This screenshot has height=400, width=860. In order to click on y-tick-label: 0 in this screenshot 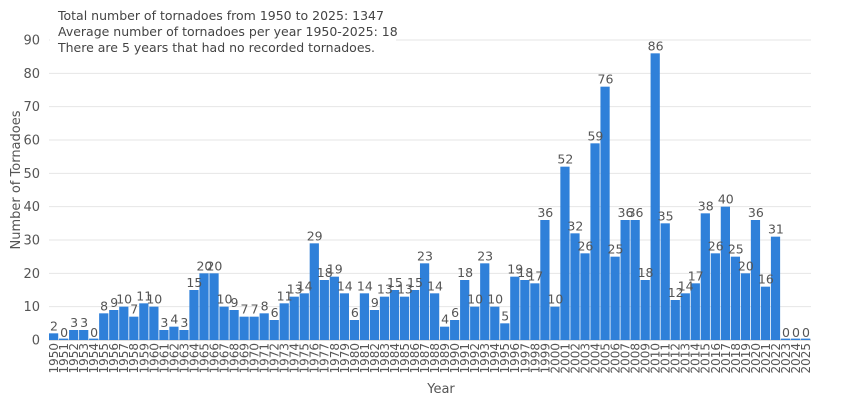, I will do `click(36, 341)`.